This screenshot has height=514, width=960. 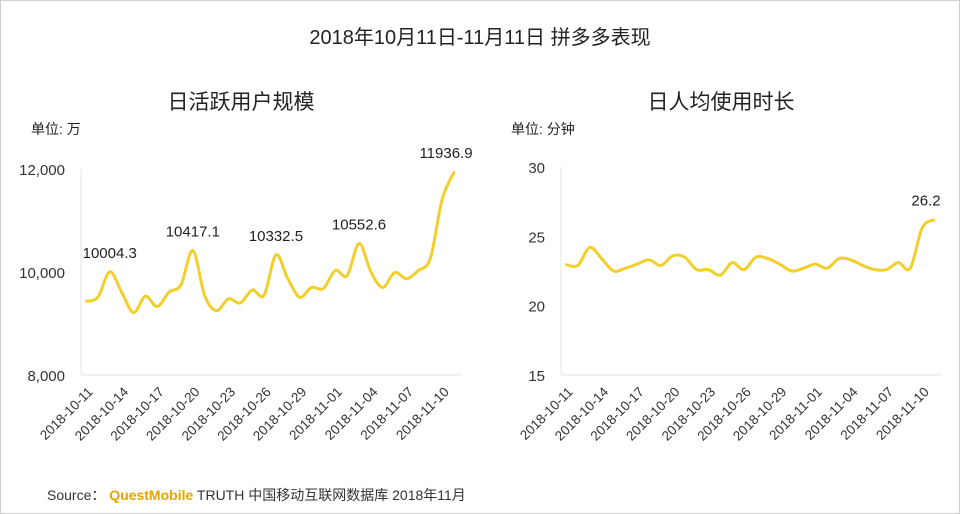 I want to click on source-prefix: Source：, so click(x=76, y=495).